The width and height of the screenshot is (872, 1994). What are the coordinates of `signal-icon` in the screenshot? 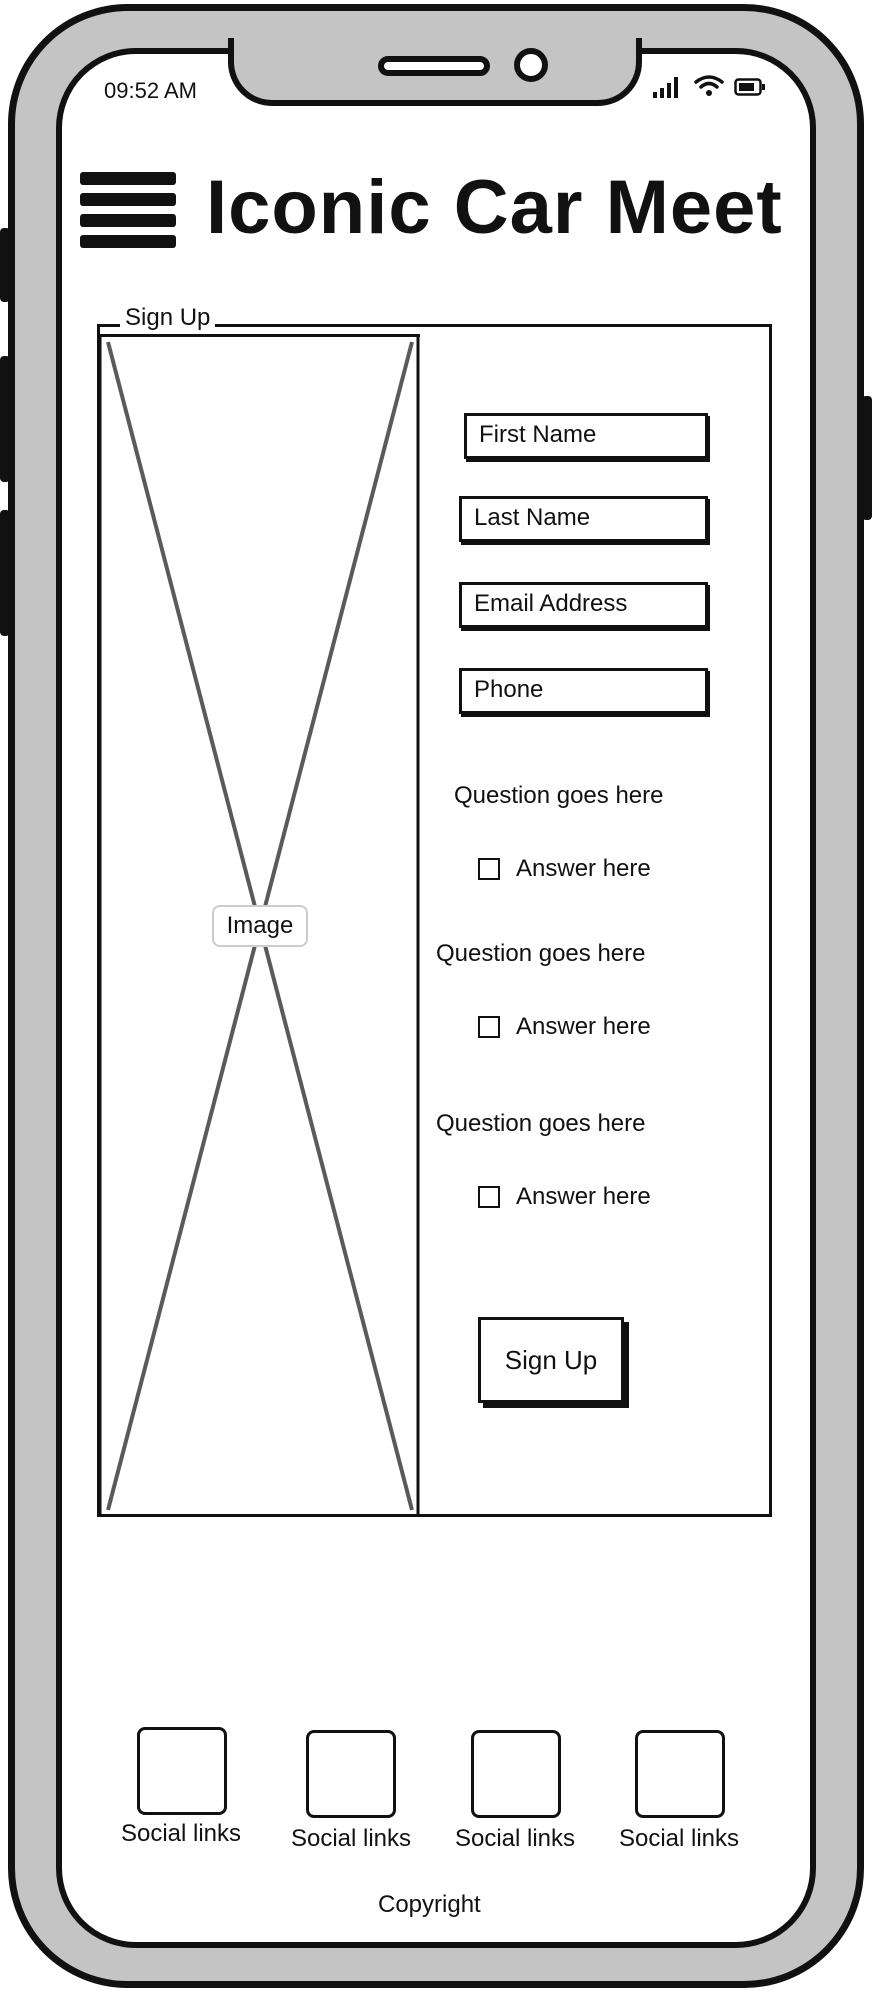 It's located at (665, 87).